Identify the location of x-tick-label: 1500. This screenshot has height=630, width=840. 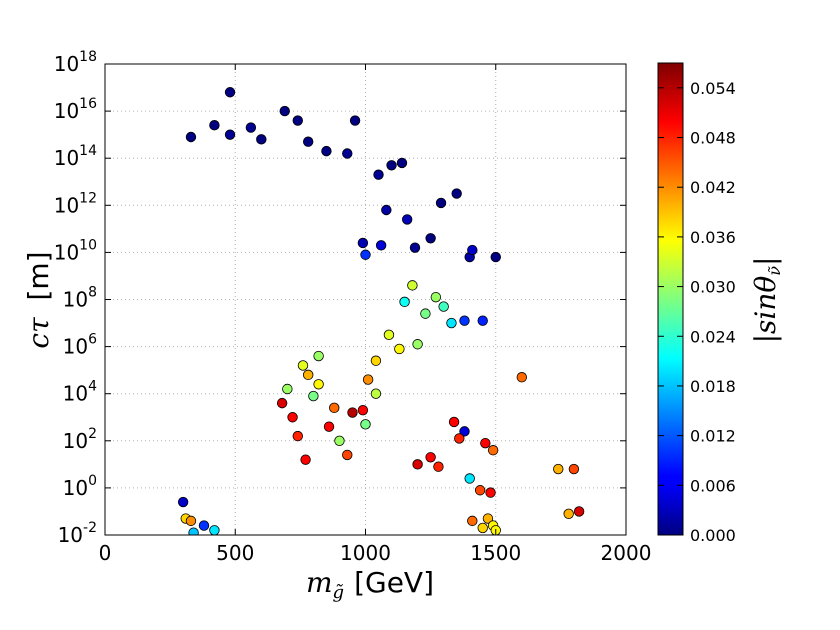
(495, 553).